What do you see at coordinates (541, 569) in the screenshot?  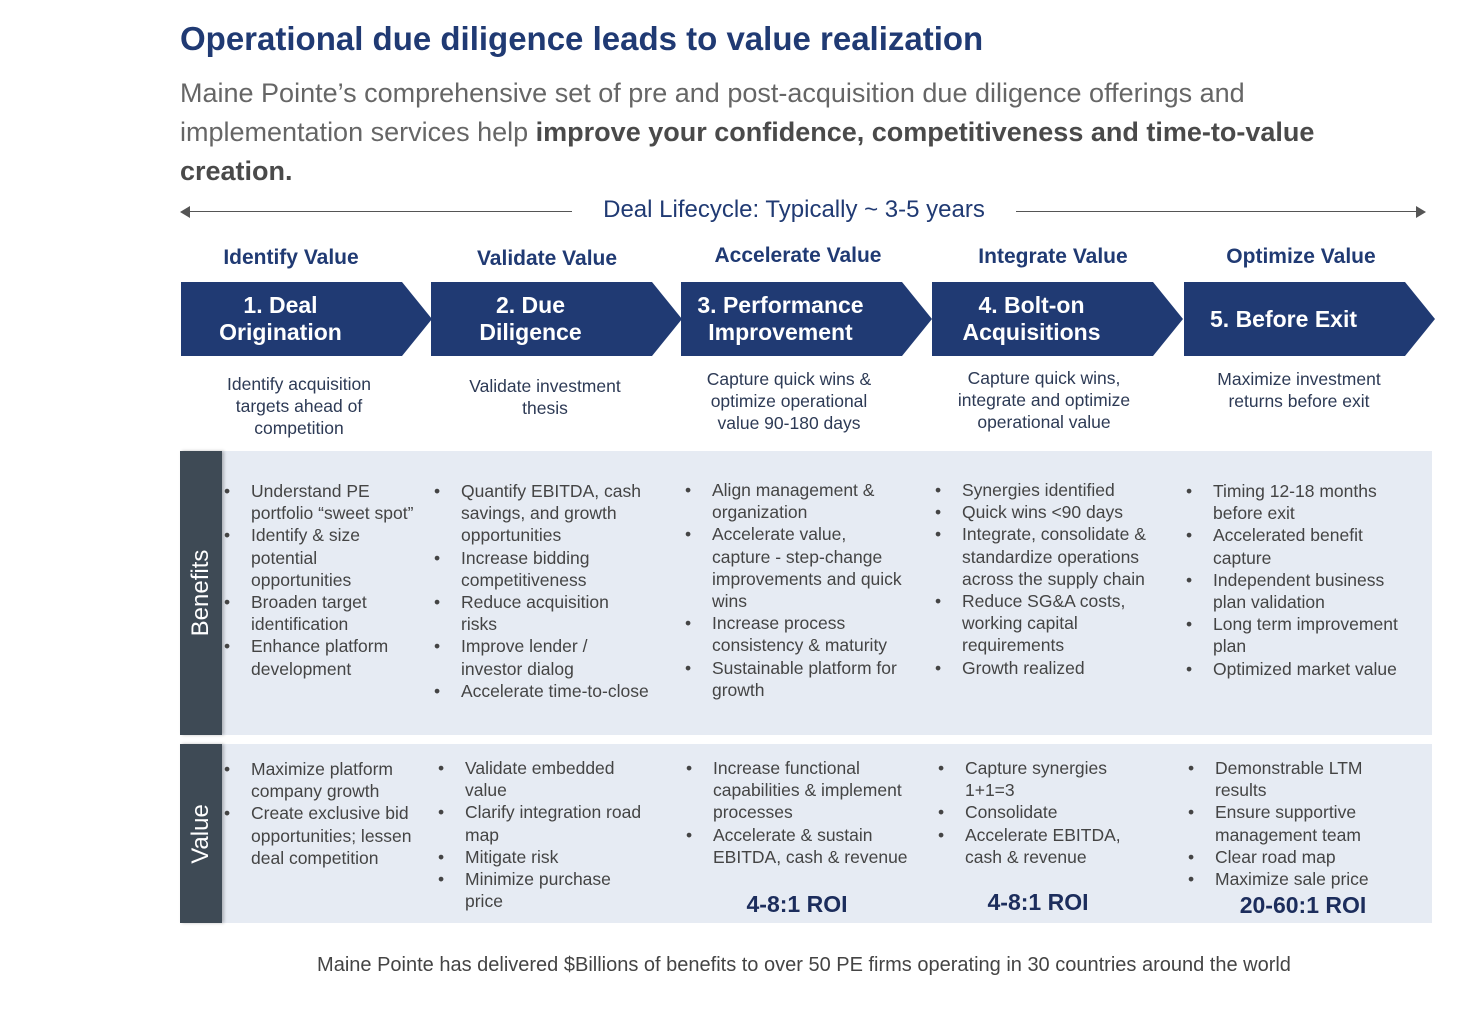 I see `list-item: Increase bidding competitiveness` at bounding box center [541, 569].